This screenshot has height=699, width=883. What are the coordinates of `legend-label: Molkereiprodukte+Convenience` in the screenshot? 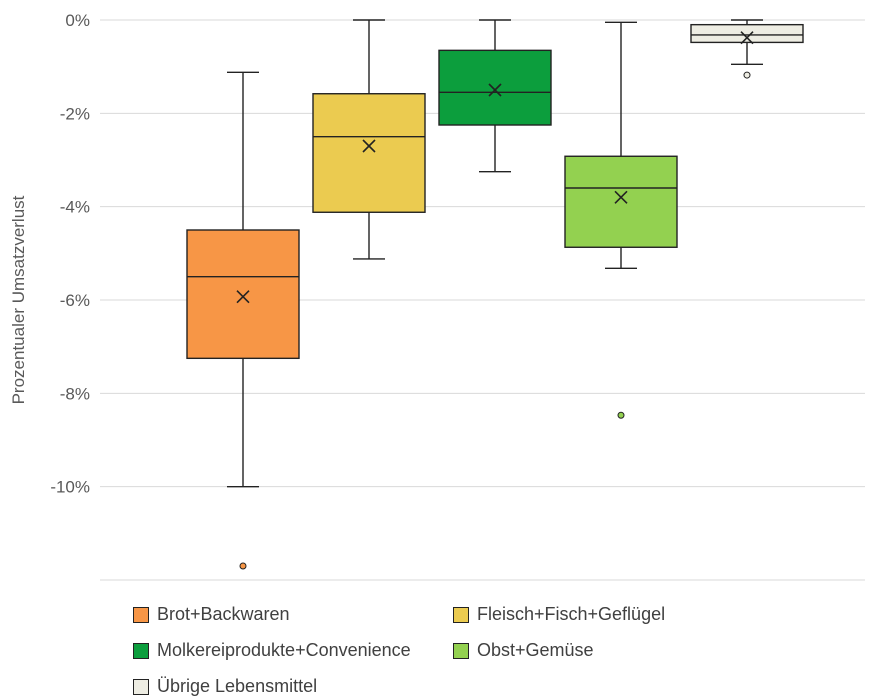 It's located at (284, 650).